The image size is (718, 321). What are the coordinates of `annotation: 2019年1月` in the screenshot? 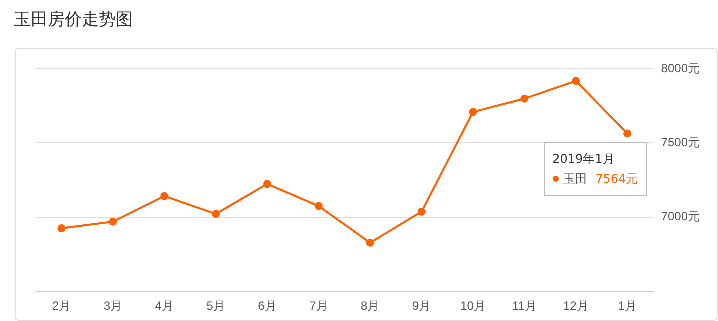 It's located at (584, 159).